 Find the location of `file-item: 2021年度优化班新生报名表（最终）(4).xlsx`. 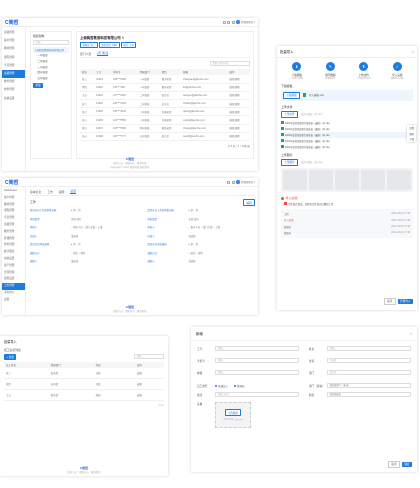

file-item: 2021年度优化班新生报名表（最终）(4).xlsx is located at coordinates (347, 141).